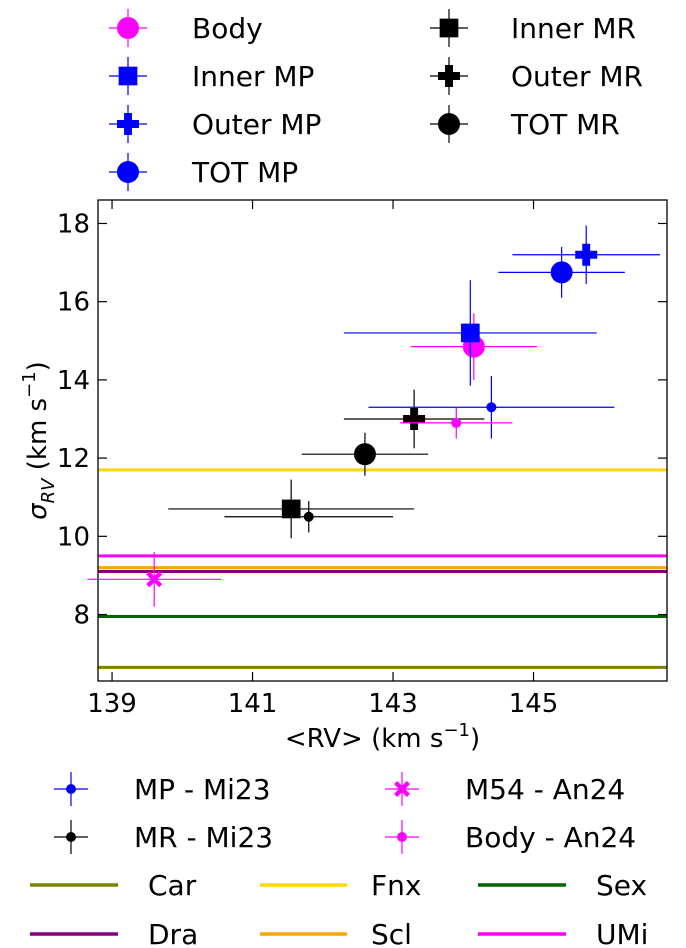  Describe the element at coordinates (396, 885) in the screenshot. I see `legend-label: Fnx` at that location.